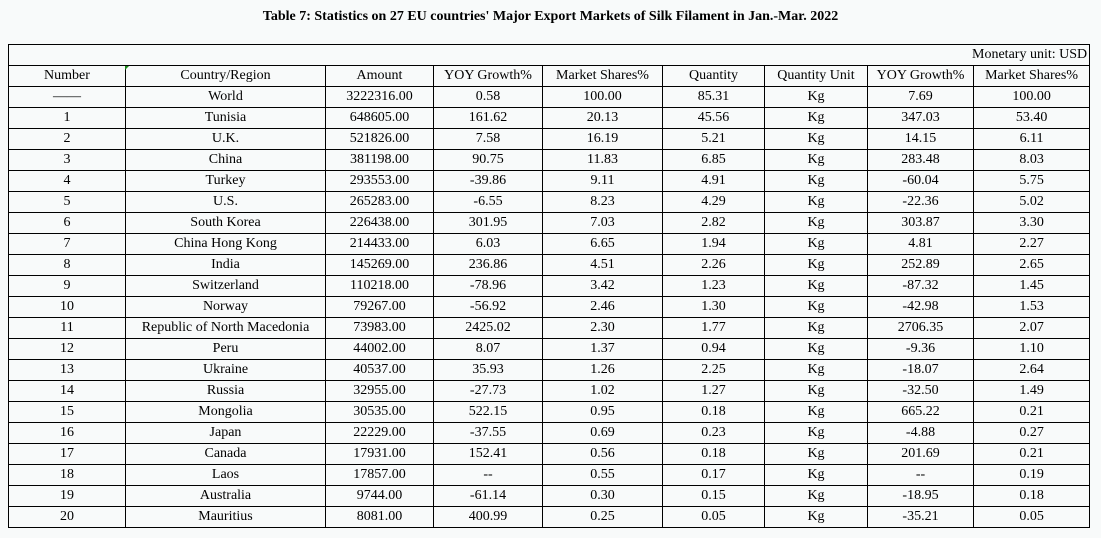  What do you see at coordinates (920, 223) in the screenshot?
I see `table-cell: 303.87` at bounding box center [920, 223].